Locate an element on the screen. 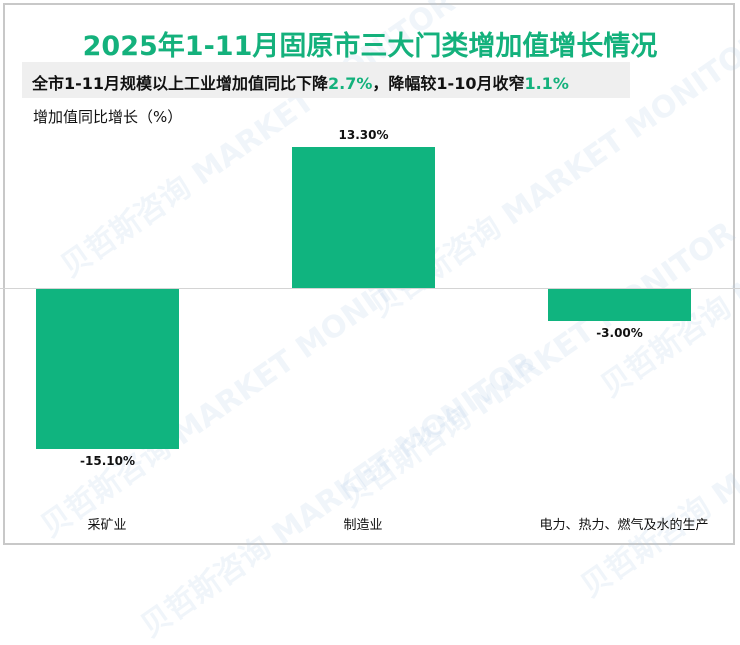 The height and width of the screenshot is (645, 740). chart-title: 2025年1-11月固原市三大门类增加值增长情况 is located at coordinates (370, 46).